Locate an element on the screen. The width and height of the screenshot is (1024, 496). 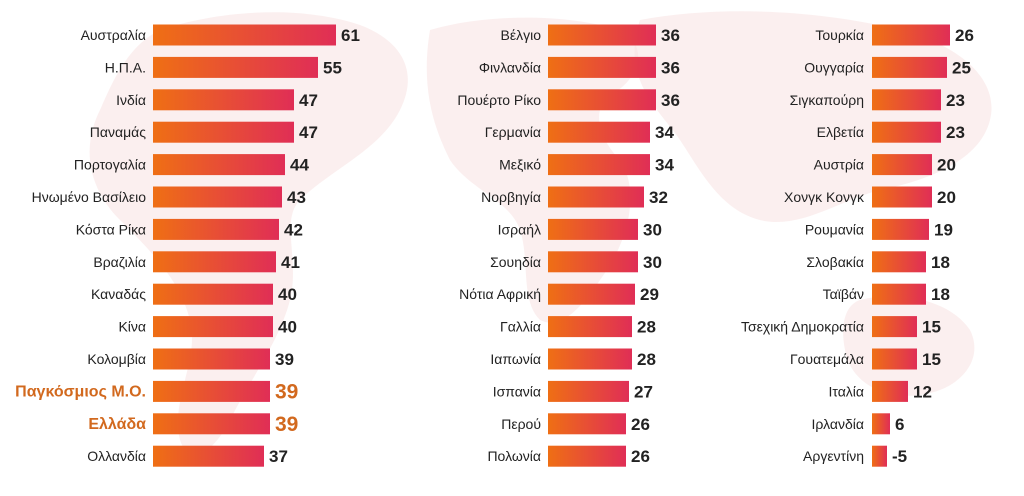
bar-row: Ελβετία 23 is located at coordinates (891, 132).